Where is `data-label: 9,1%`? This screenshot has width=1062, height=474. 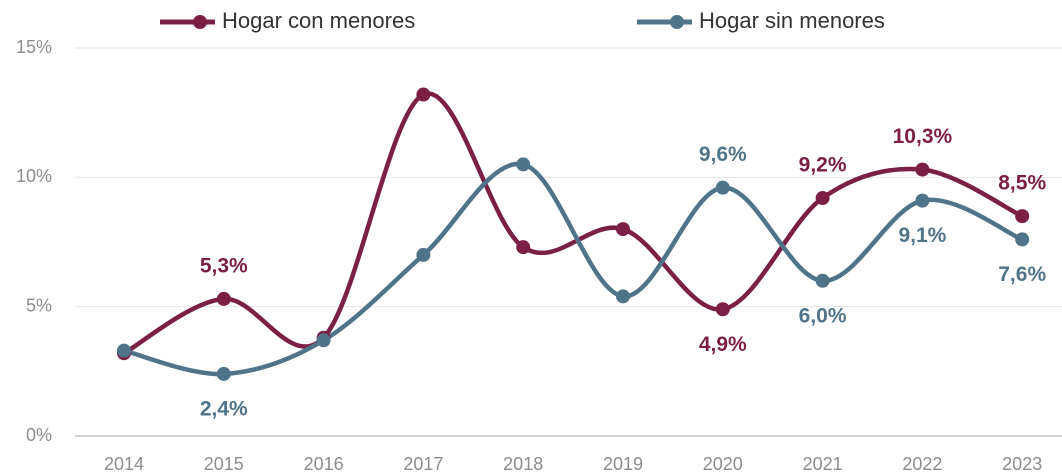 data-label: 9,1% is located at coordinates (922, 235).